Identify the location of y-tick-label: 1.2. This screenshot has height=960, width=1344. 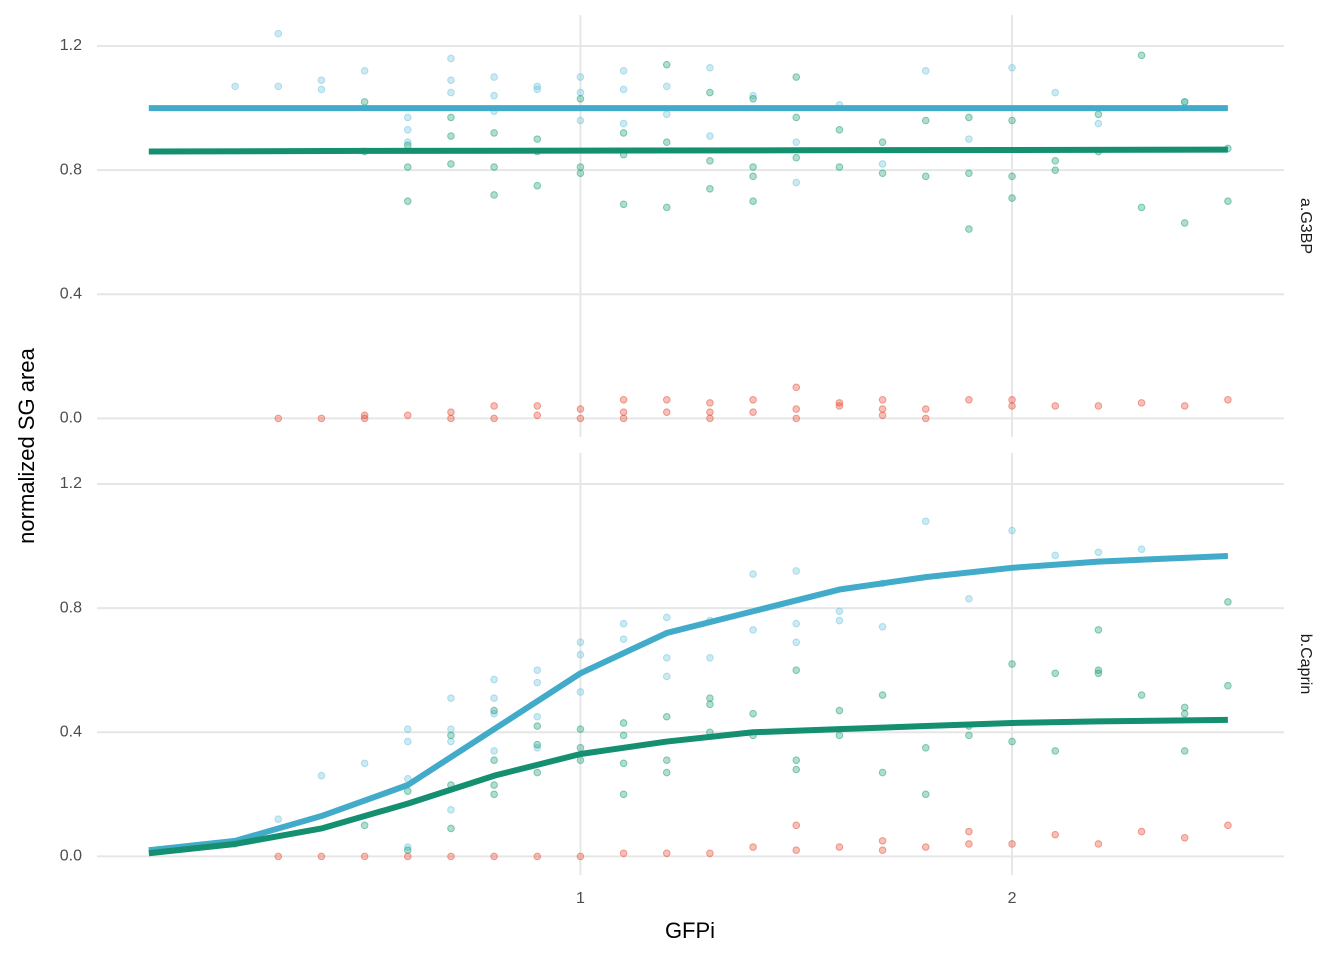
(71, 45).